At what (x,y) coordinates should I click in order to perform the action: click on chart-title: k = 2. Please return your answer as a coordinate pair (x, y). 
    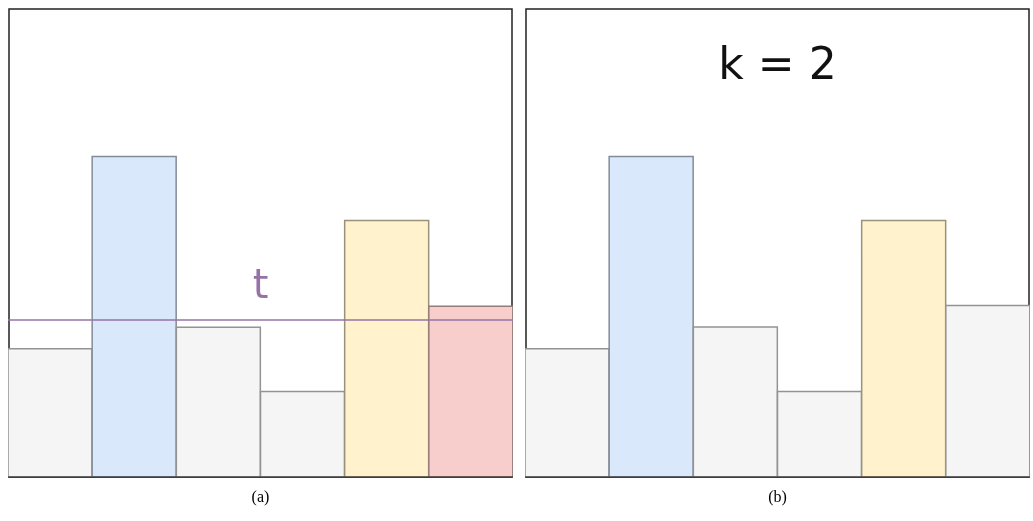
    Looking at the image, I should click on (777, 63).